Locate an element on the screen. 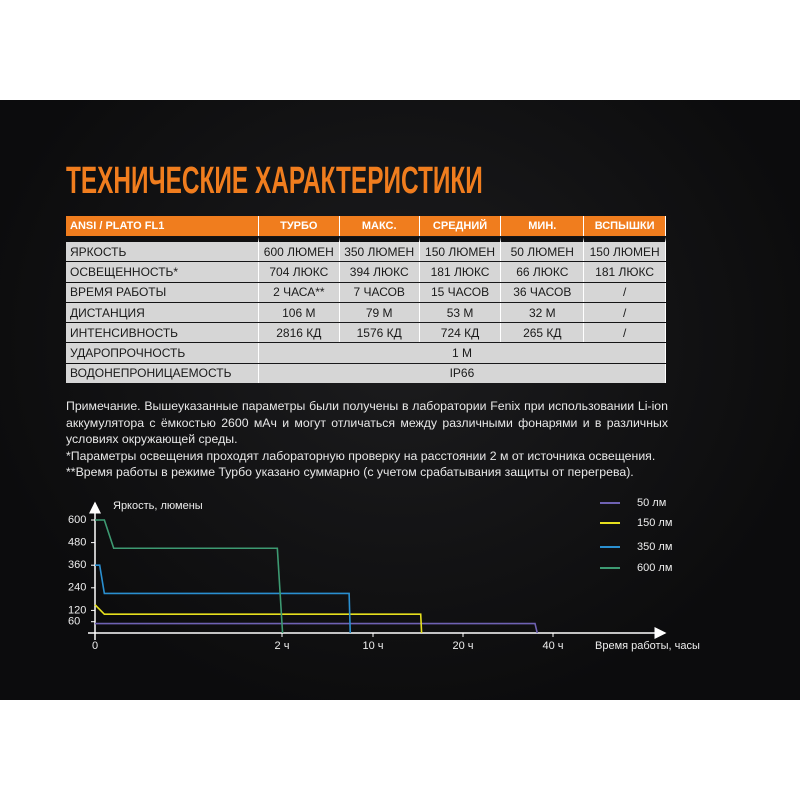 This screenshot has height=800, width=800. table-cell: 265 КД is located at coordinates (543, 333).